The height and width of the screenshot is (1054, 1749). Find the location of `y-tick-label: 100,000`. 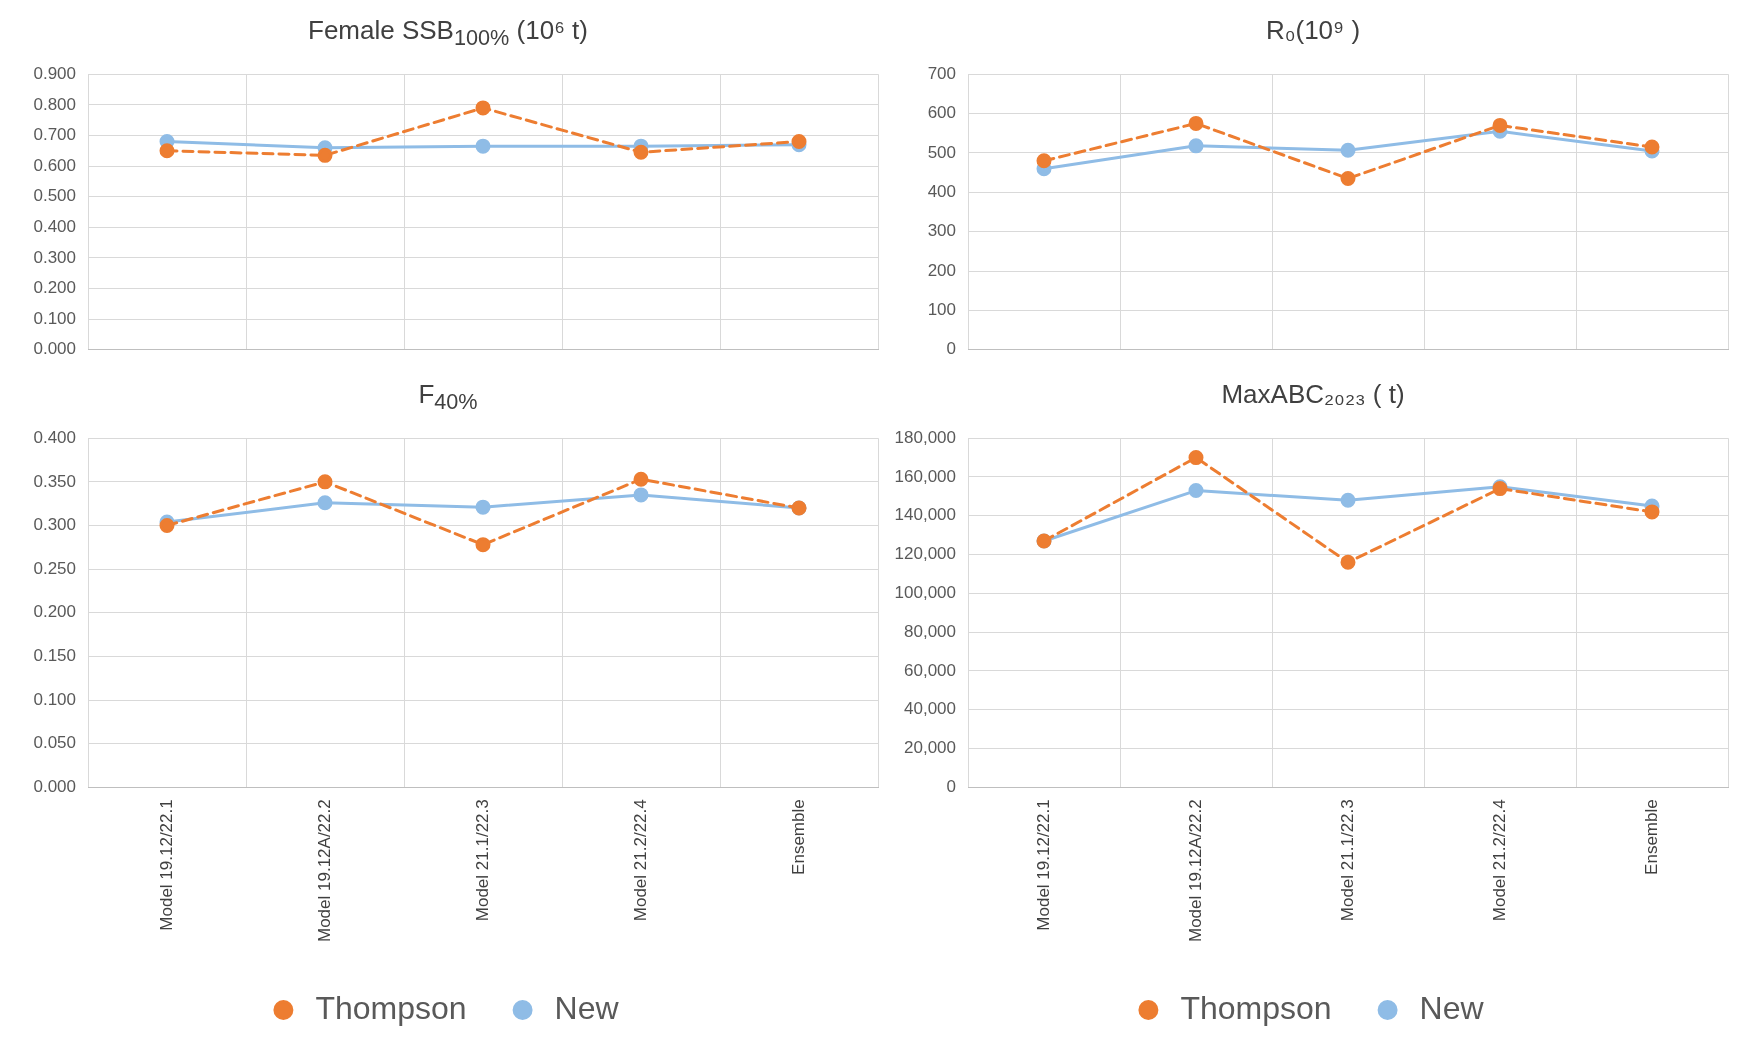

y-tick-label: 100,000 is located at coordinates (925, 593).